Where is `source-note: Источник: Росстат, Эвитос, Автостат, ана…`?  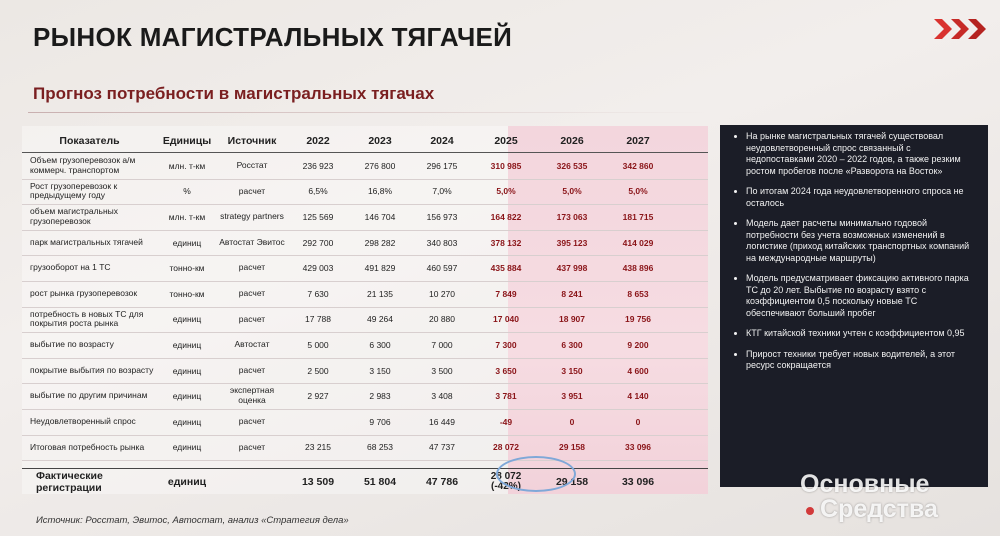 source-note: Источник: Росстат, Эвитос, Автостат, ана… is located at coordinates (192, 520).